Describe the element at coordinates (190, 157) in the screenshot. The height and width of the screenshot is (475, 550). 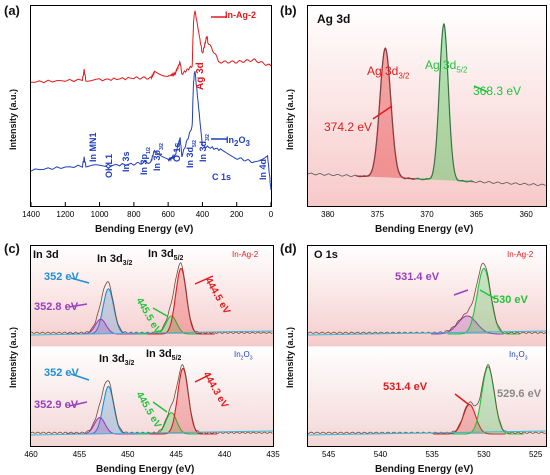
I see `label-in3d5-text: In 3d` at that location.